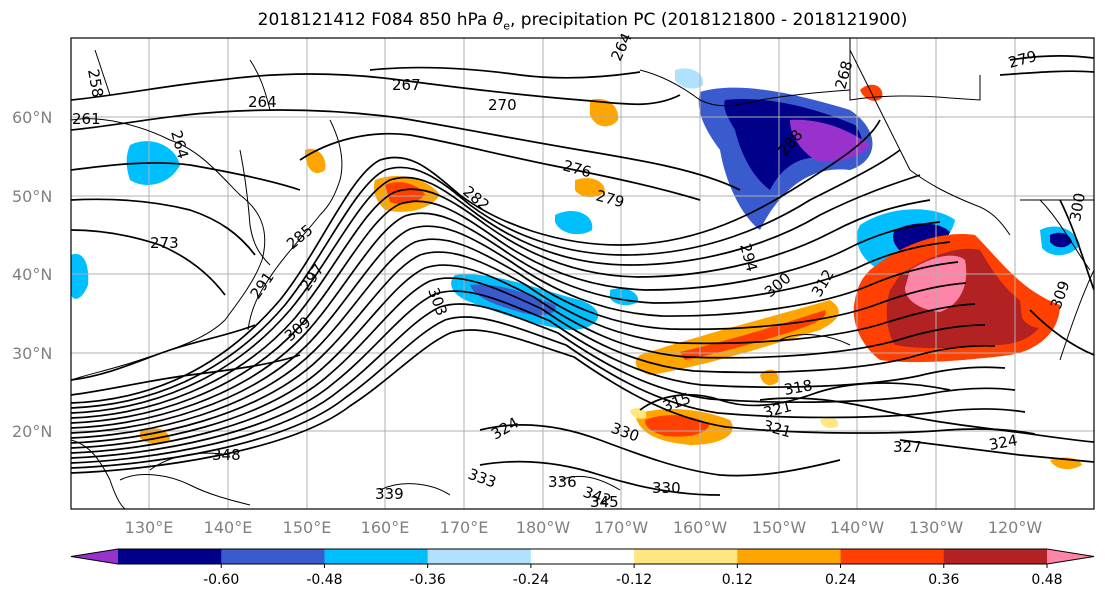 The height and width of the screenshot is (603, 1105). What do you see at coordinates (1015, 527) in the screenshot?
I see `lon-label: 120°W` at bounding box center [1015, 527].